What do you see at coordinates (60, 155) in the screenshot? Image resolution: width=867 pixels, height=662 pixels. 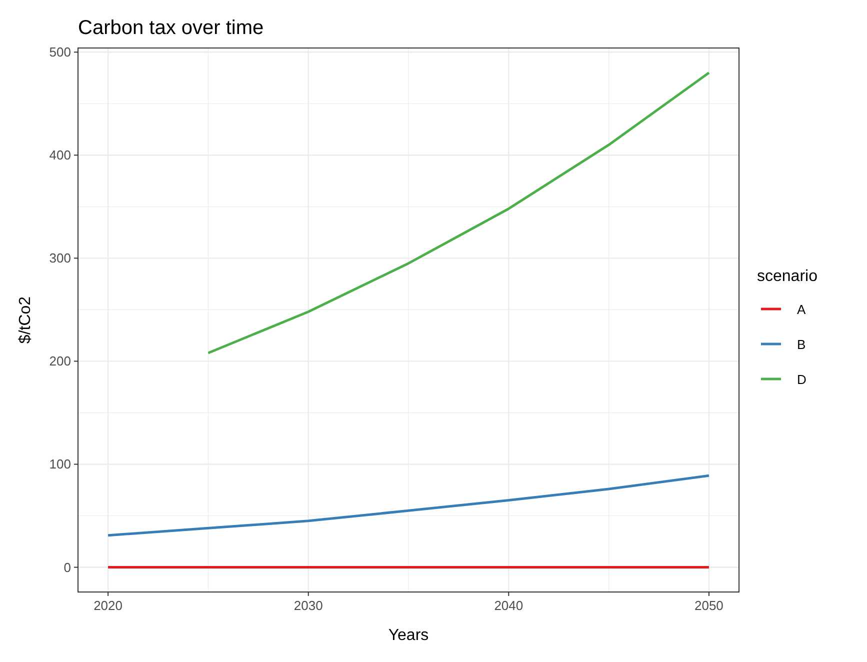 I see `y-tick-label: 400` at bounding box center [60, 155].